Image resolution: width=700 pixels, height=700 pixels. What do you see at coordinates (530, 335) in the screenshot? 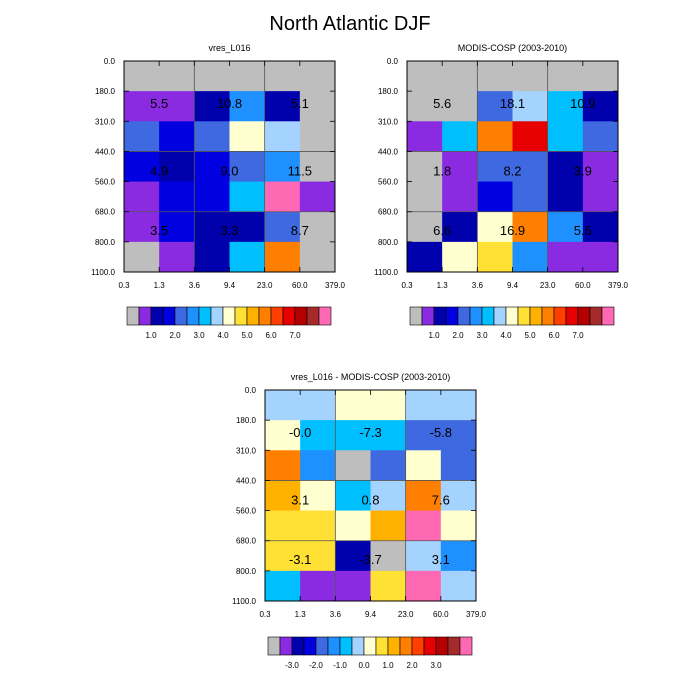
I see `colorbar-label: 5.0` at bounding box center [530, 335].